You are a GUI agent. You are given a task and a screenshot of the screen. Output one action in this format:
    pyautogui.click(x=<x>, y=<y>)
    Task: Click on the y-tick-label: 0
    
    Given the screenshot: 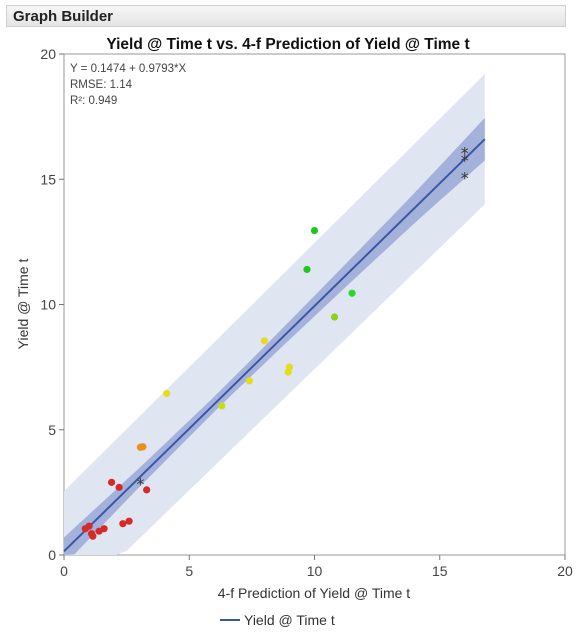 What is the action you would take?
    pyautogui.click(x=52, y=555)
    